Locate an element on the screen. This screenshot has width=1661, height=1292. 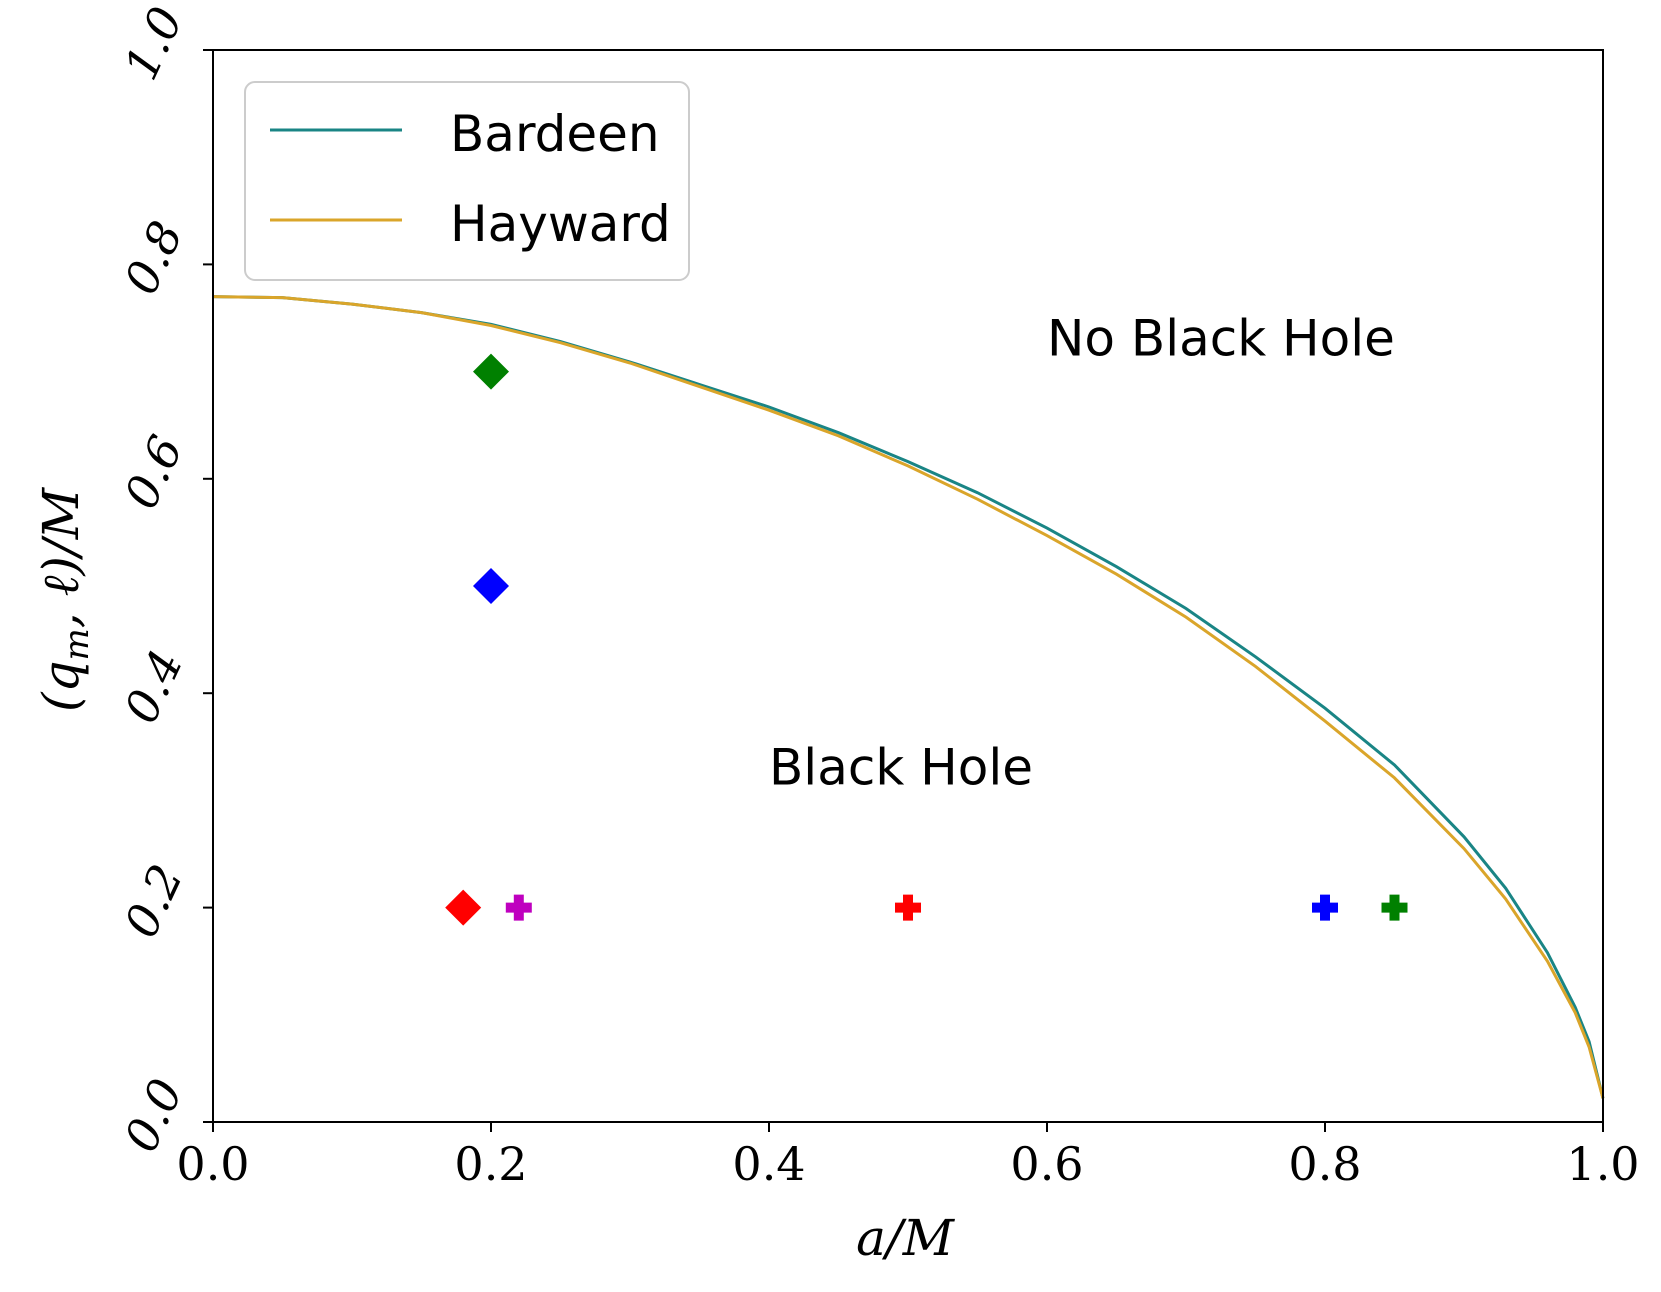
x-tick-label: 0.6 is located at coordinates (1046, 1164).